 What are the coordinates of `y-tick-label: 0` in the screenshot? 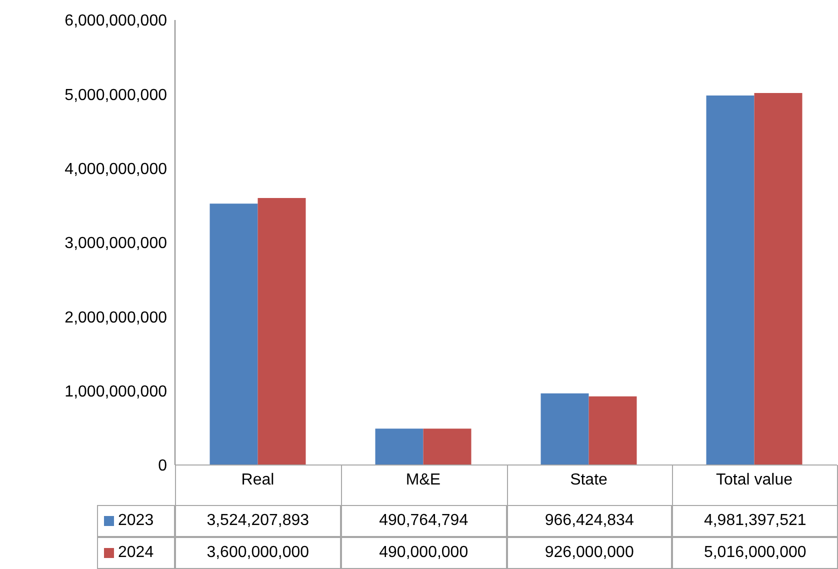 It's located at (163, 466).